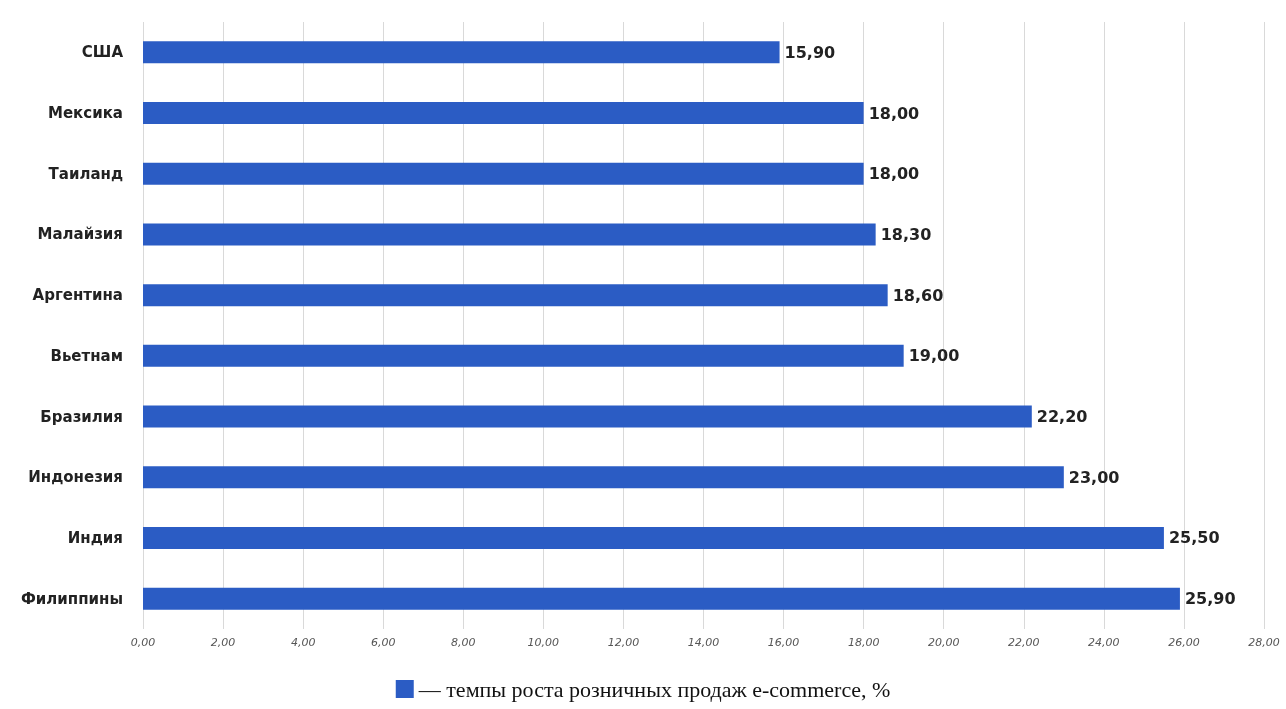 The height and width of the screenshot is (709, 1286). Describe the element at coordinates (95, 537) in the screenshot. I see `y-tick-label: Индия` at that location.